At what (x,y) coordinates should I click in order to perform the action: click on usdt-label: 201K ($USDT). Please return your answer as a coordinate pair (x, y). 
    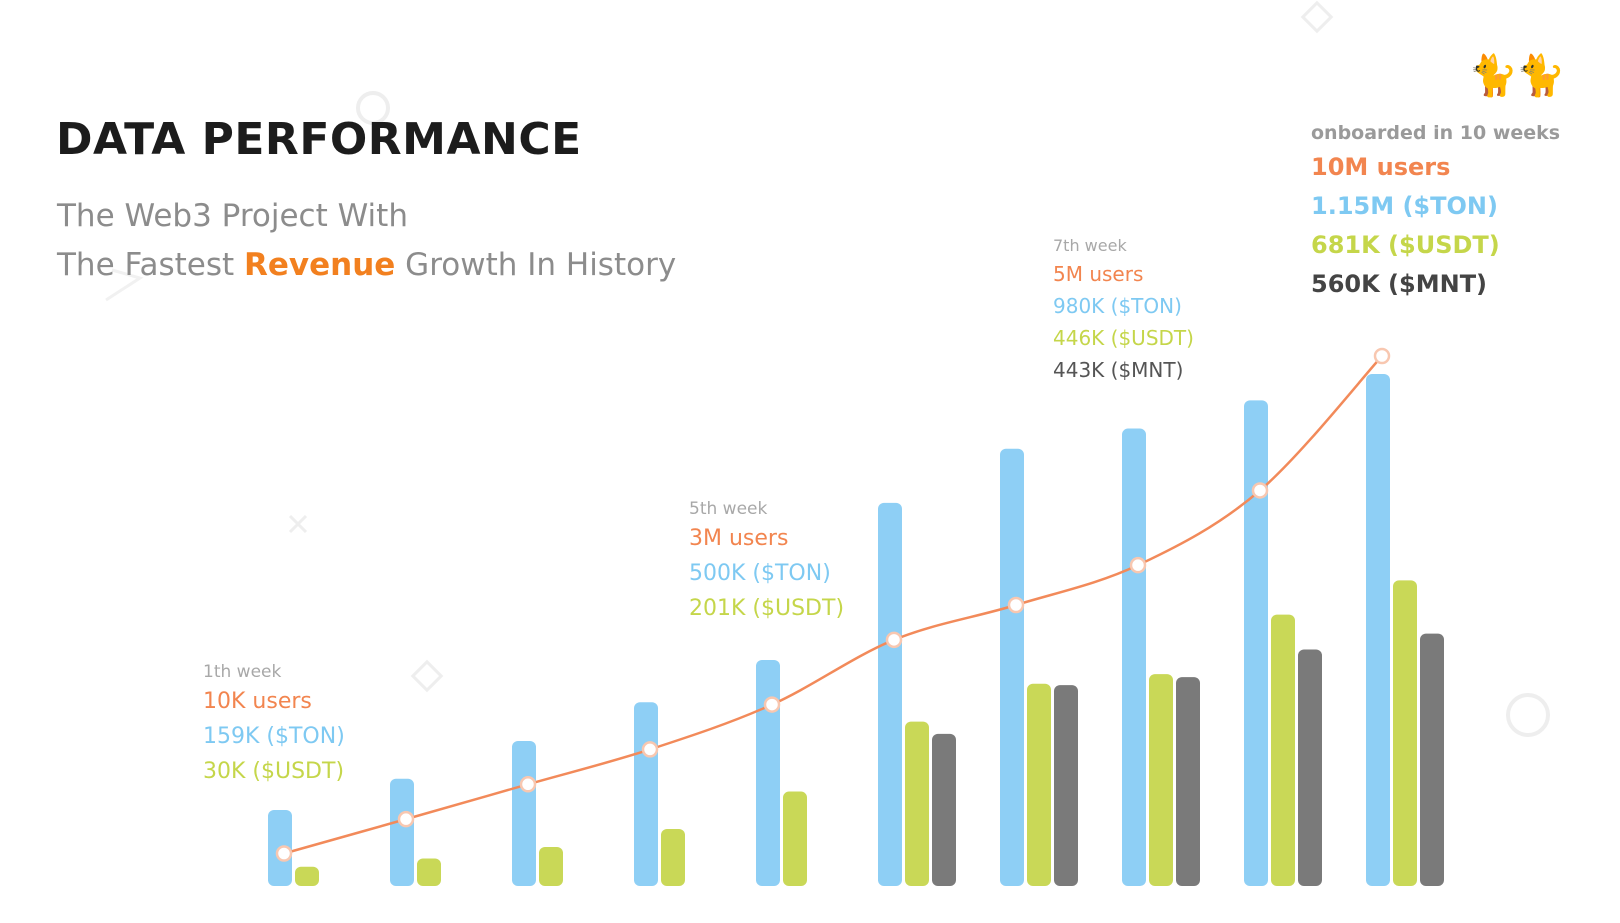
    Looking at the image, I should click on (767, 608).